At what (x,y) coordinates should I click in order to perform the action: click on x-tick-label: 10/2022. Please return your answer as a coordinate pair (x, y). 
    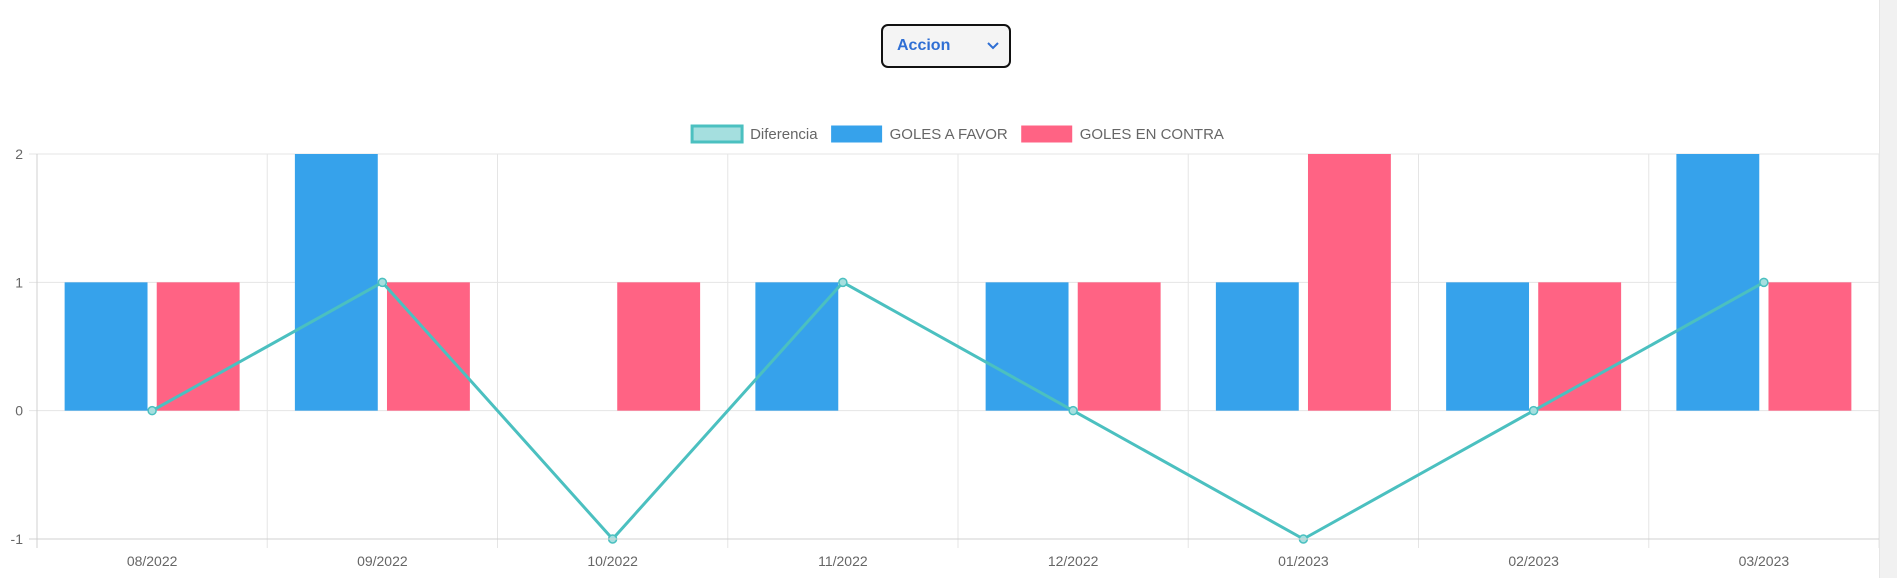
    Looking at the image, I should click on (612, 561).